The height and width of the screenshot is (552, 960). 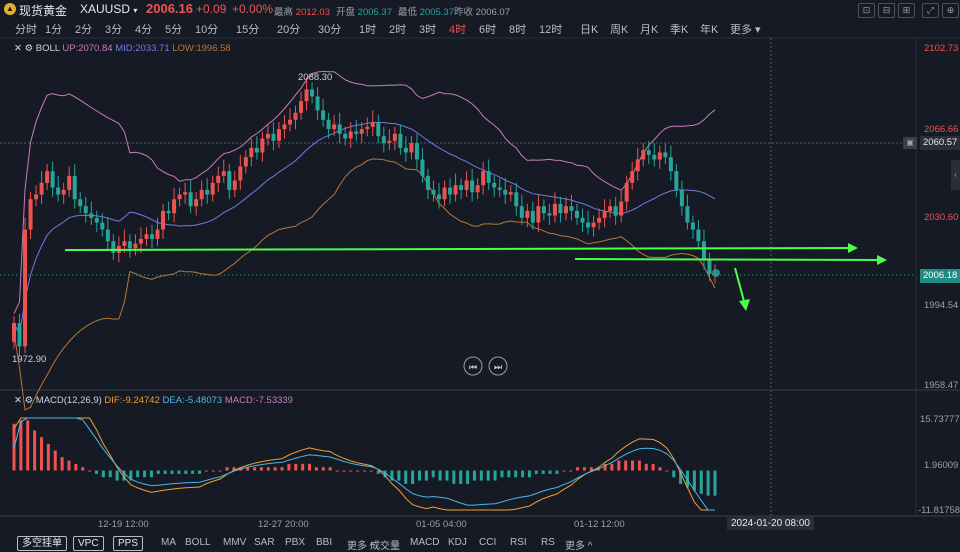 What do you see at coordinates (364, 464) in the screenshot?
I see `macd-dea-line` at bounding box center [364, 464].